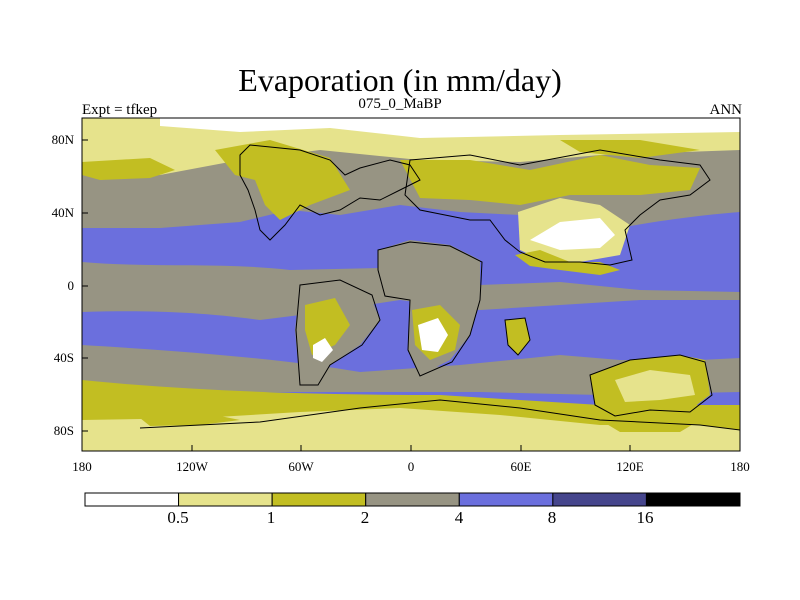  Describe the element at coordinates (271, 517) in the screenshot. I see `colorbar-label: 1` at that location.